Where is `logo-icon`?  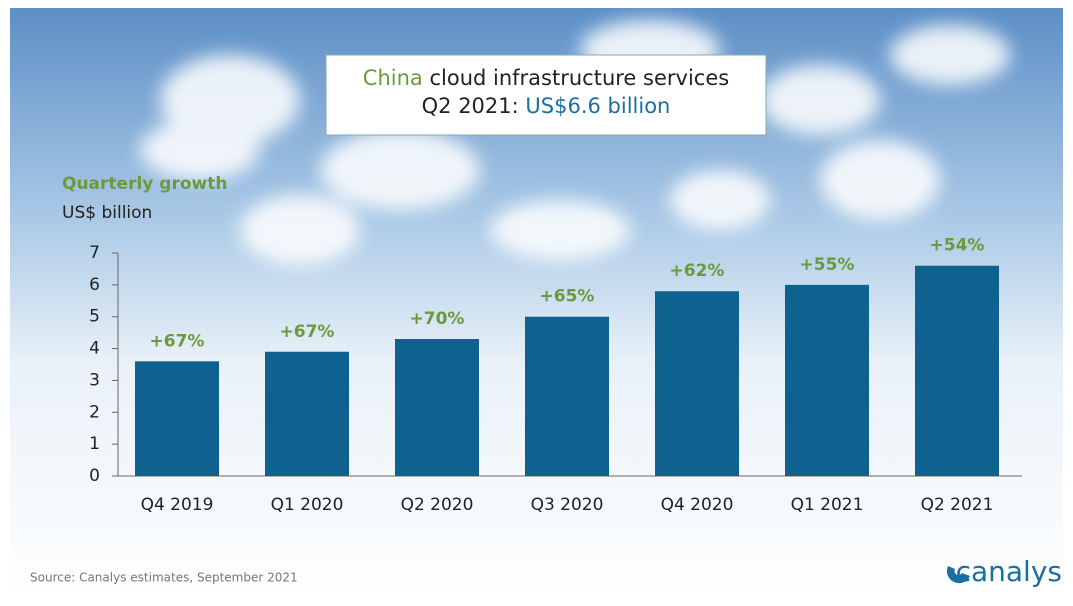
logo-icon is located at coordinates (958, 575).